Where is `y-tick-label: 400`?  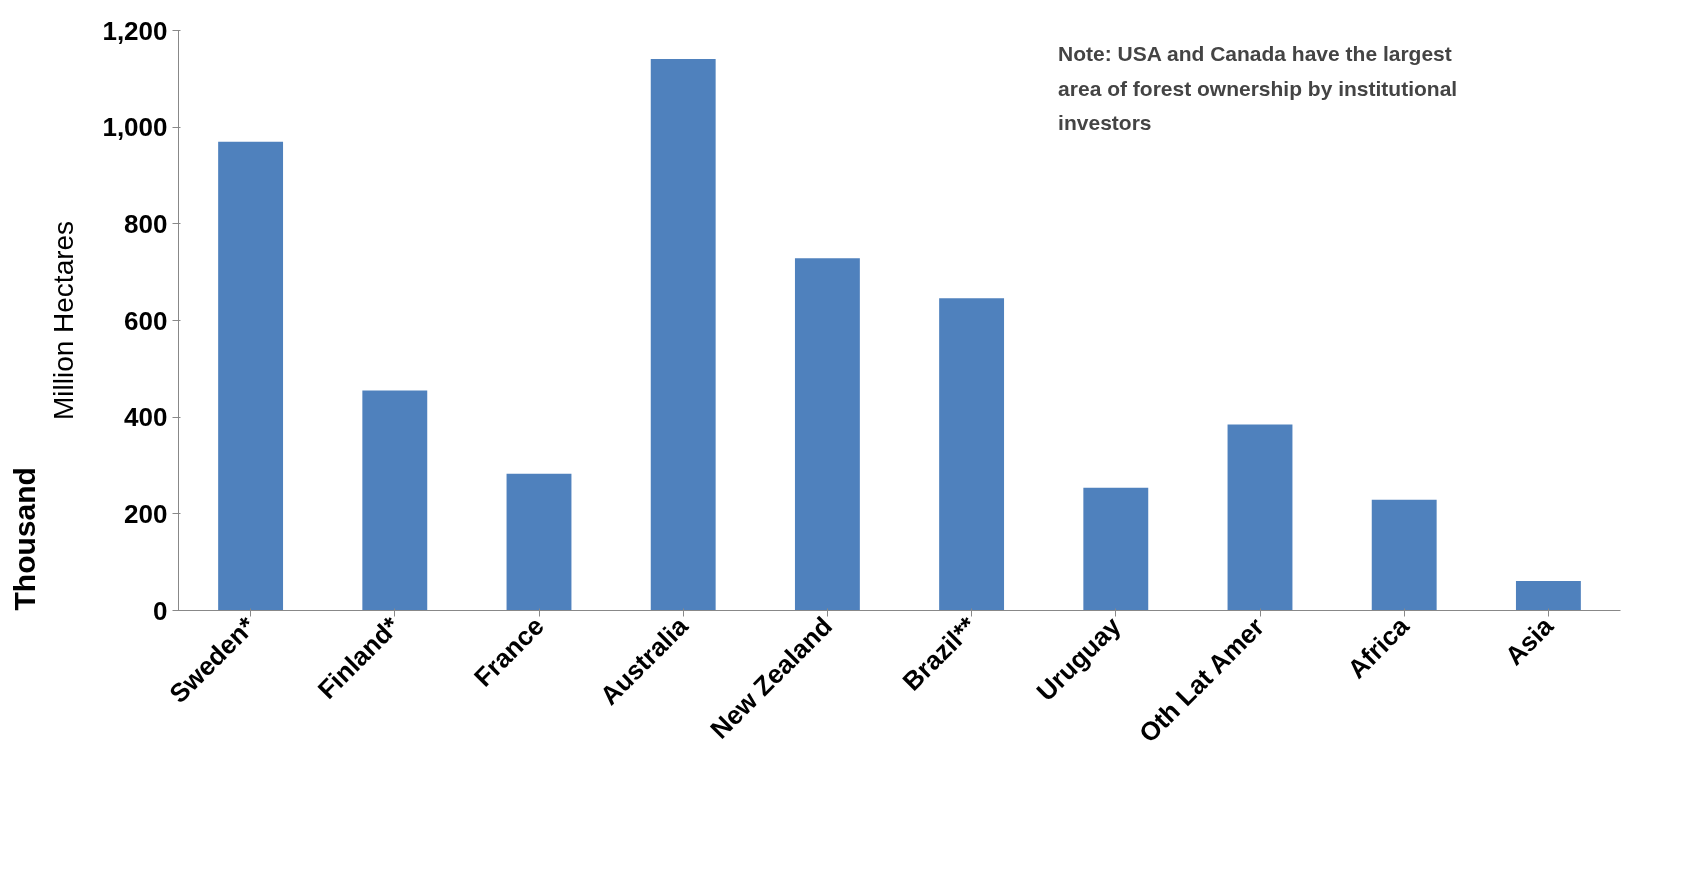 y-tick-label: 400 is located at coordinates (146, 417).